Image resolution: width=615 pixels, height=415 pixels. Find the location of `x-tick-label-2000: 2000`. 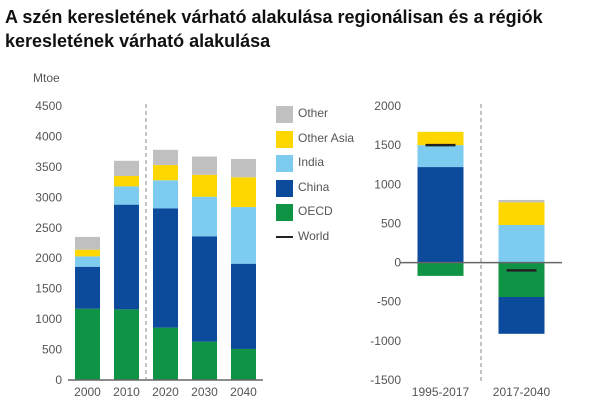

x-tick-label-2000: 2000 is located at coordinates (87, 392).